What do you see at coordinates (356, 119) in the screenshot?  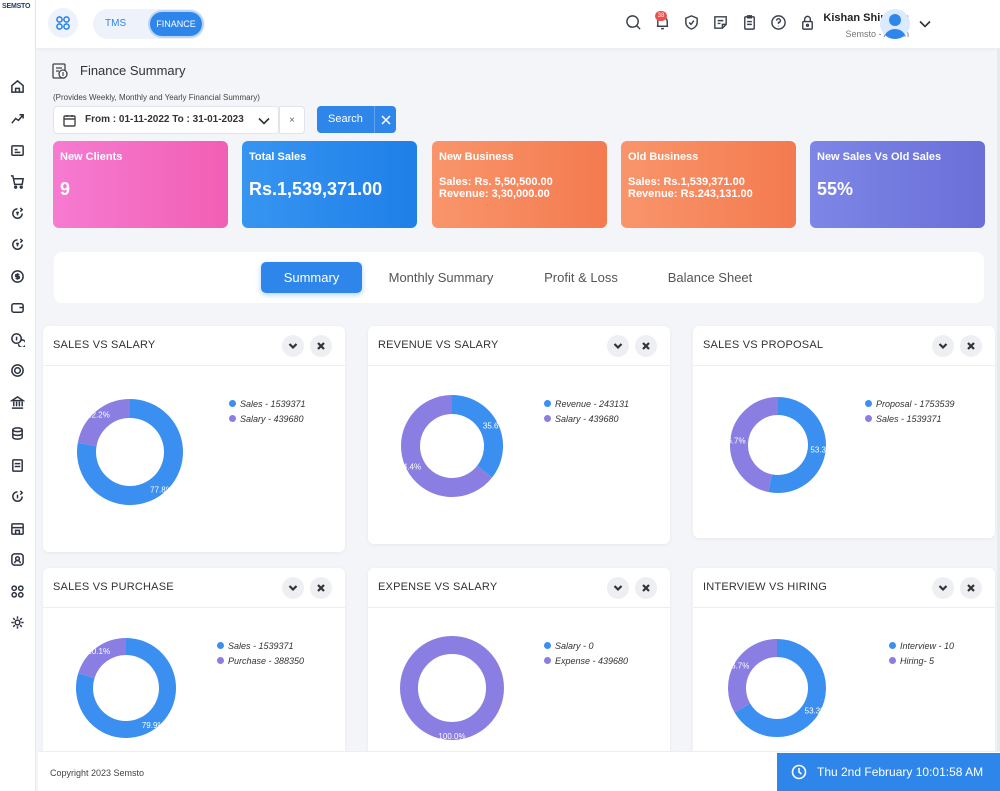 I see `search-button: Search` at bounding box center [356, 119].